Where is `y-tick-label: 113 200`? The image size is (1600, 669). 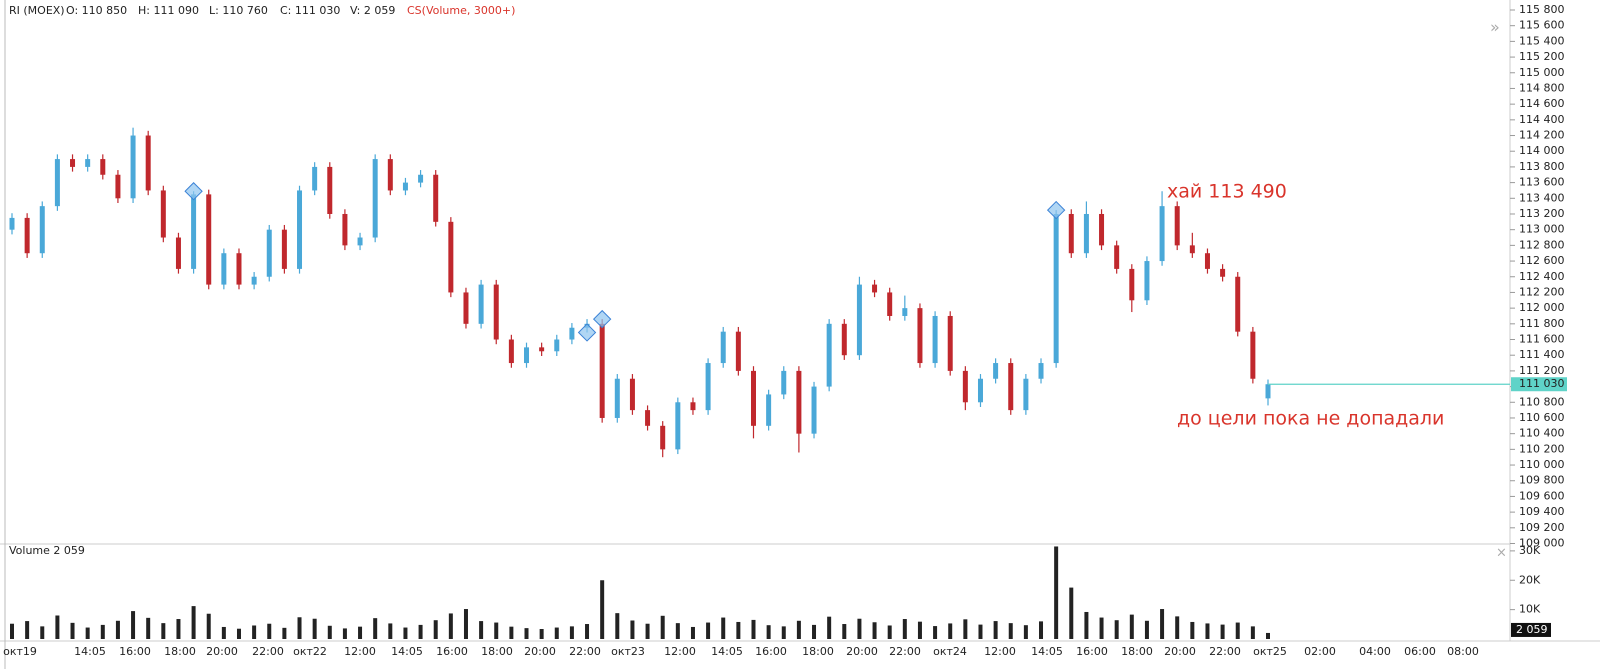
y-tick-label: 113 200 is located at coordinates (1542, 213).